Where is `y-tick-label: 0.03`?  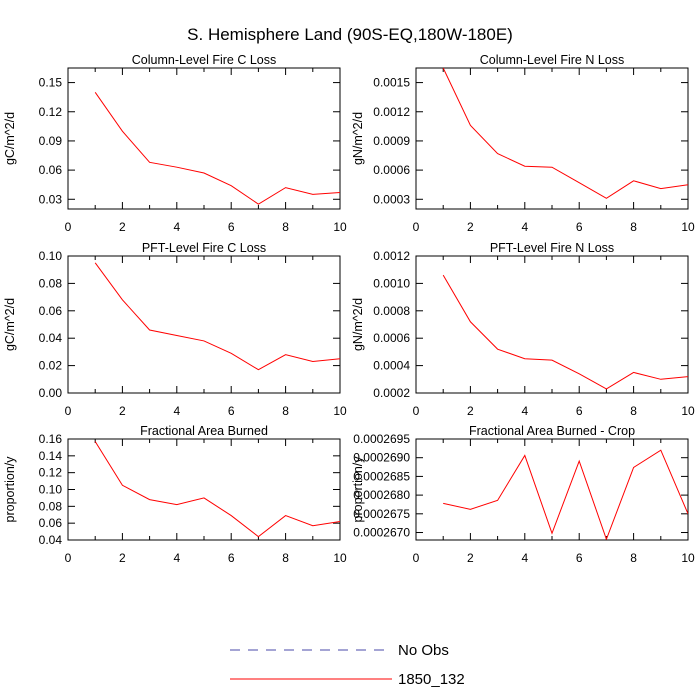
y-tick-label: 0.03 is located at coordinates (51, 199).